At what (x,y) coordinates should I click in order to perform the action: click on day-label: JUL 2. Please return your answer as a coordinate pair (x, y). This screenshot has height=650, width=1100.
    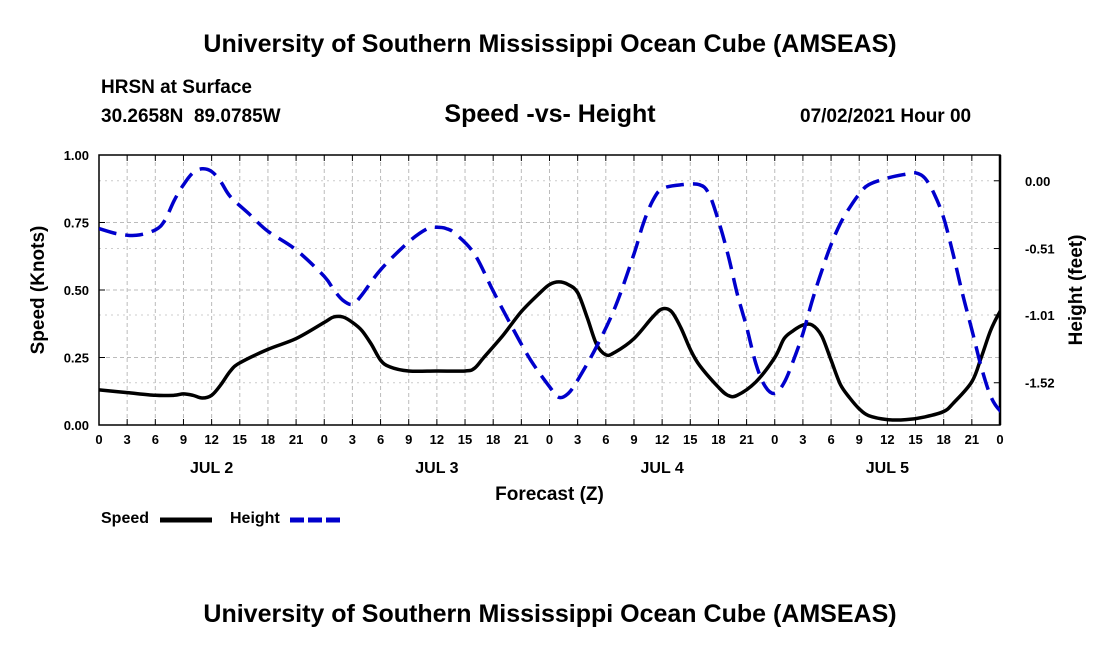
    Looking at the image, I should click on (211, 468).